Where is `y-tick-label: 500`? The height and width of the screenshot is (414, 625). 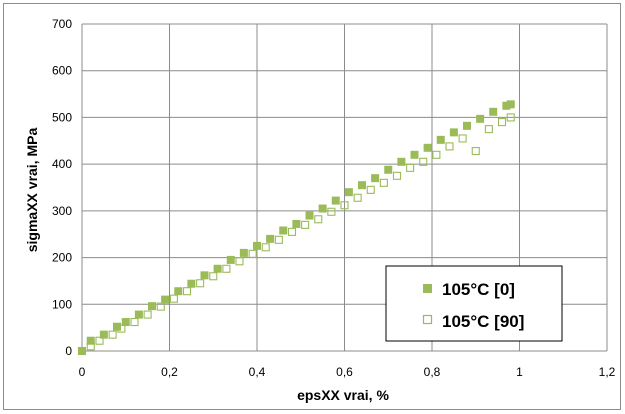 y-tick-label: 500 is located at coordinates (62, 117).